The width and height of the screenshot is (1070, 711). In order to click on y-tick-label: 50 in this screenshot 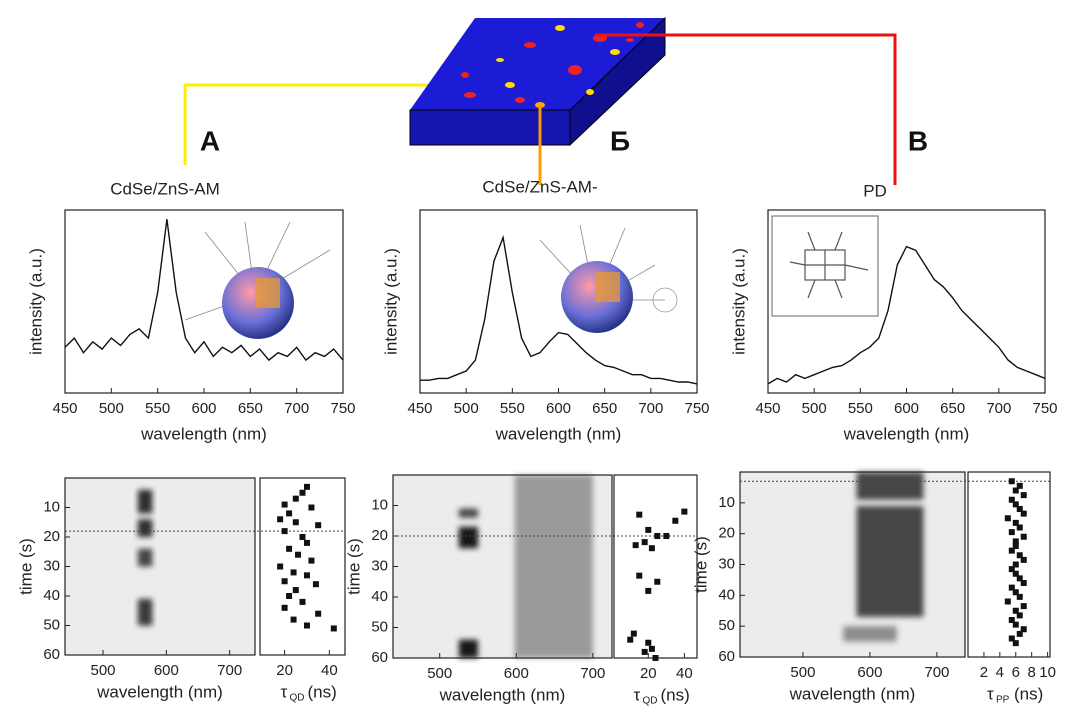, I will do `click(51, 624)`.